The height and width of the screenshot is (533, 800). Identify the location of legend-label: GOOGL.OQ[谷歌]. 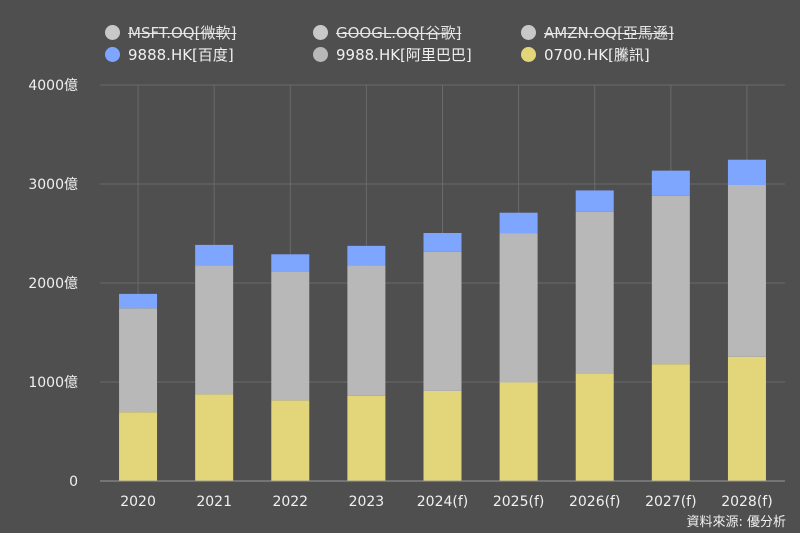
(399, 33).